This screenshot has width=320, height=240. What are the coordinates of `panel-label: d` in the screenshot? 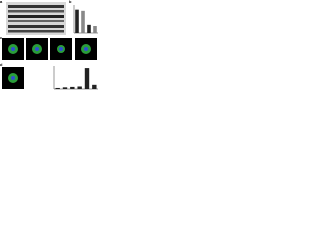 It's located at (1, 64).